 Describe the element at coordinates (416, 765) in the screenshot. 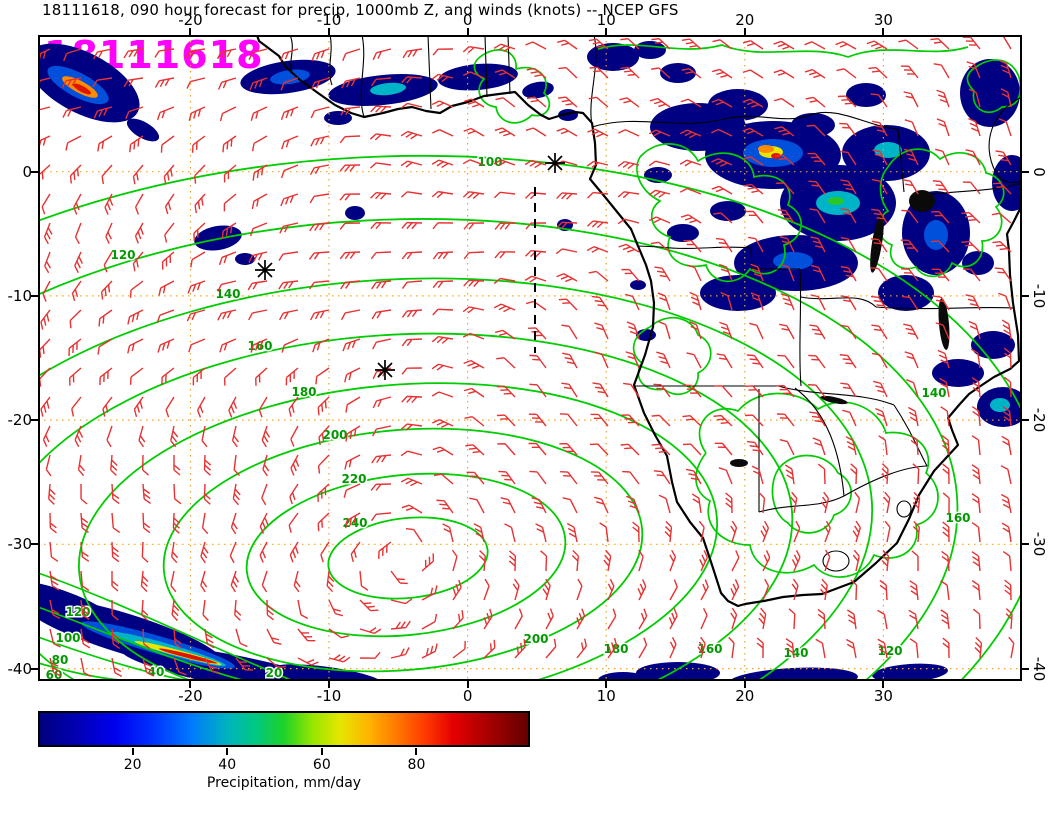

I see `colorbar-tick-label: 80` at that location.